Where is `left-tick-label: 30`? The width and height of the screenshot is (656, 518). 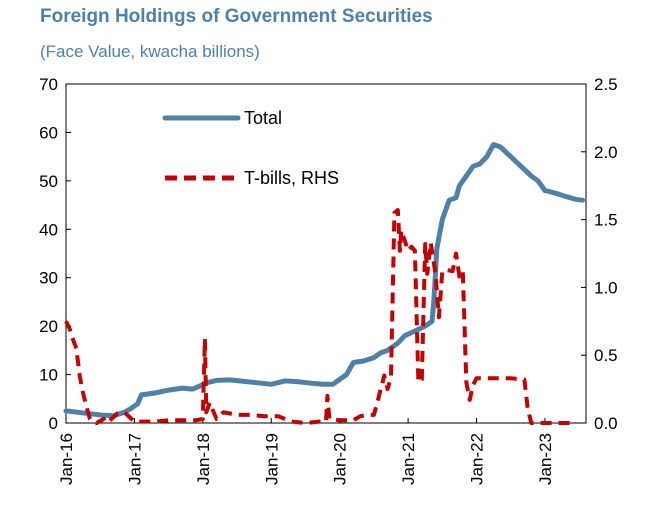
left-tick-label: 30 is located at coordinates (48, 278).